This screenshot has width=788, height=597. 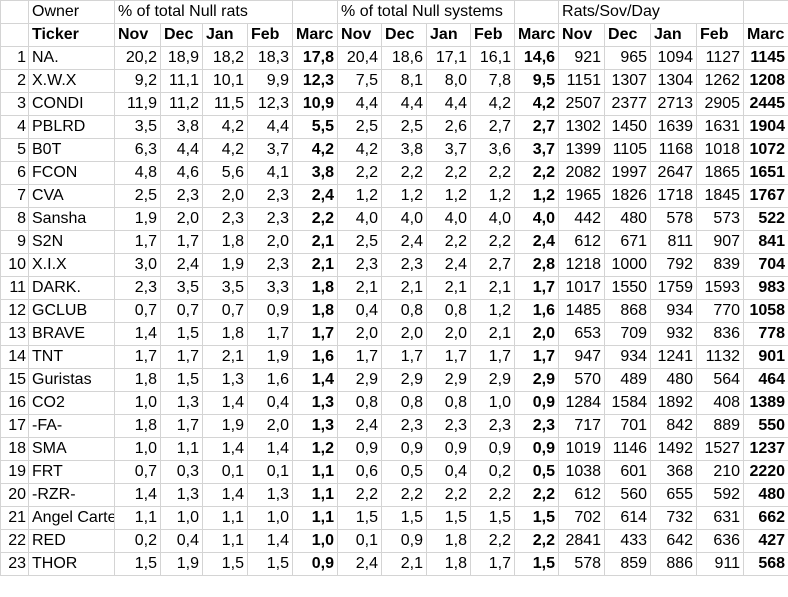 What do you see at coordinates (720, 380) in the screenshot?
I see `value-cell: 564` at bounding box center [720, 380].